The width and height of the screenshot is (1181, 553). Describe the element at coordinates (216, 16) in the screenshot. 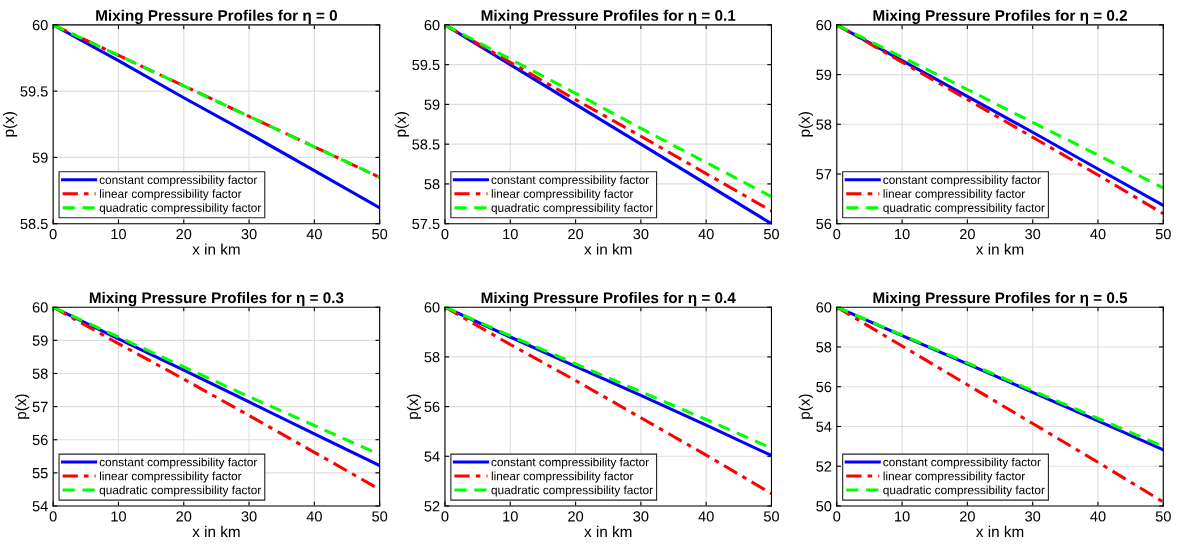

I see `chart-title: Mixing Pressure Profiles for η = 0` at that location.